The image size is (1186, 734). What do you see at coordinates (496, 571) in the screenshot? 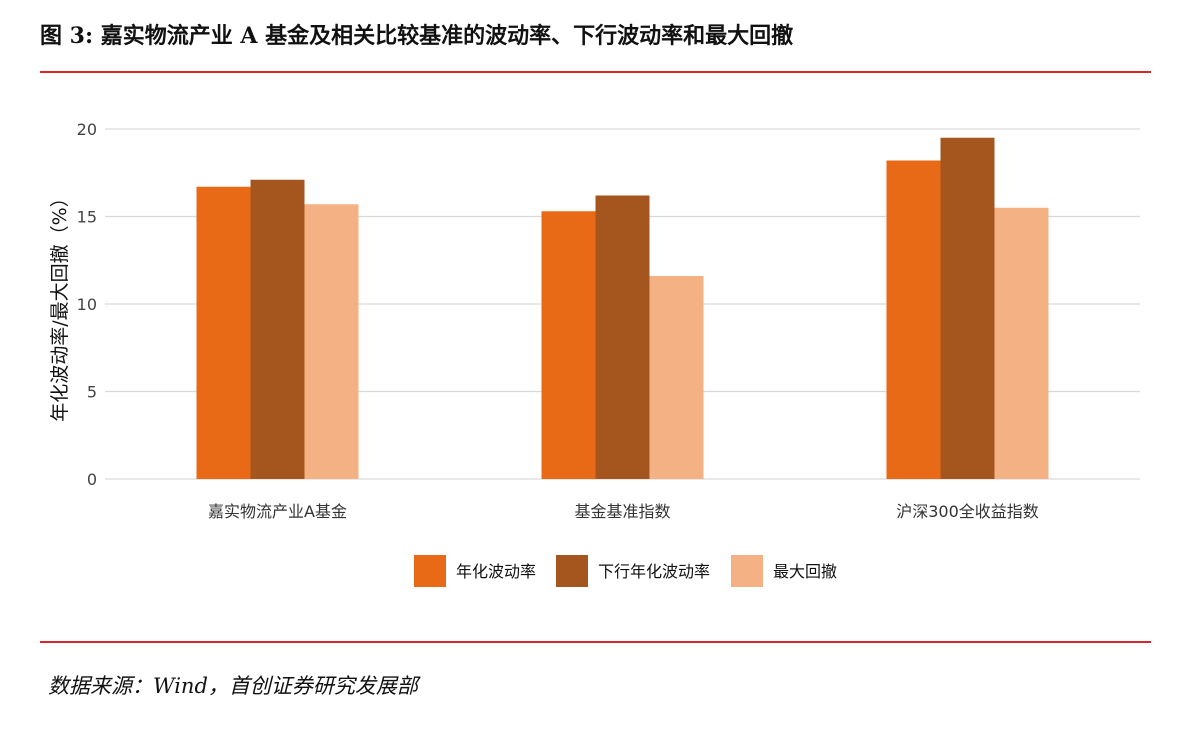
I see `legend-label: 年化波动率` at bounding box center [496, 571].